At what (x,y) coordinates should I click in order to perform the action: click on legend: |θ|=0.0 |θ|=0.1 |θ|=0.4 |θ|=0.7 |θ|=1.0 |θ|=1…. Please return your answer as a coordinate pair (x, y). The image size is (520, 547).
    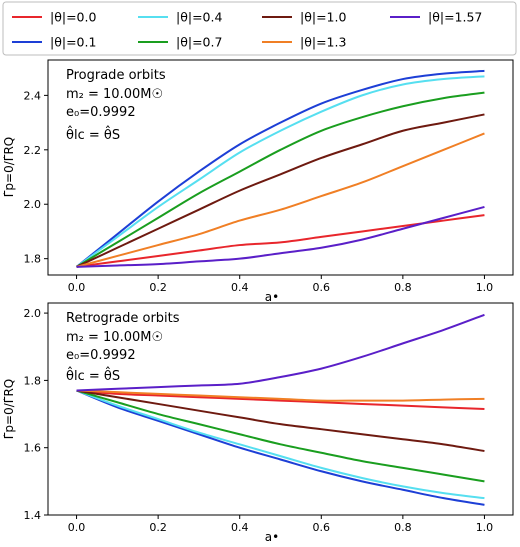
    Looking at the image, I should click on (259, 28).